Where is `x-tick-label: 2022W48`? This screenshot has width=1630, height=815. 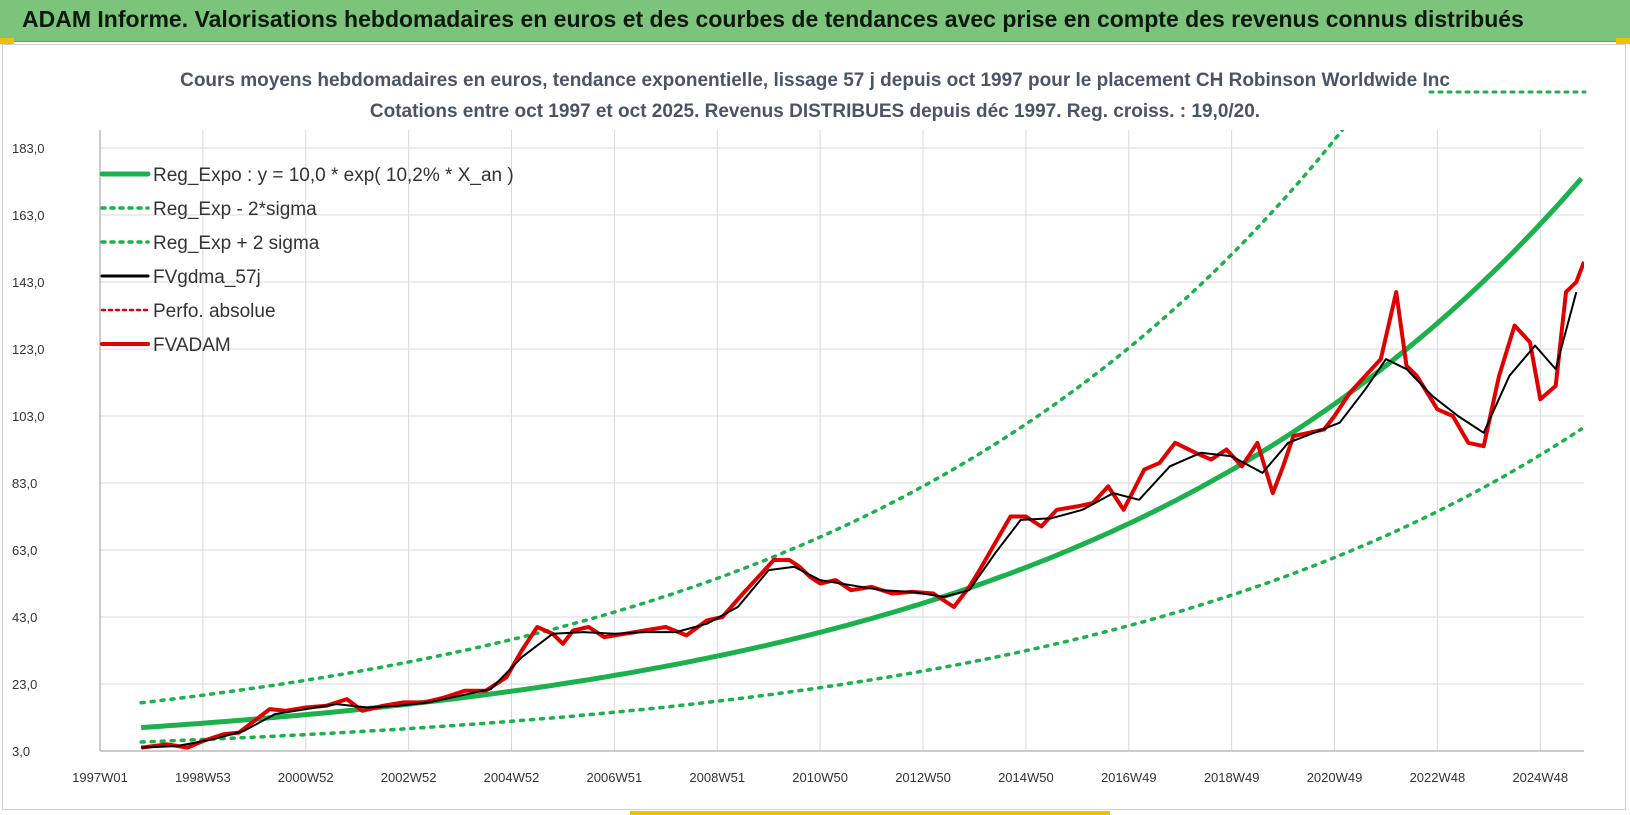 x-tick-label: 2022W48 is located at coordinates (1438, 777).